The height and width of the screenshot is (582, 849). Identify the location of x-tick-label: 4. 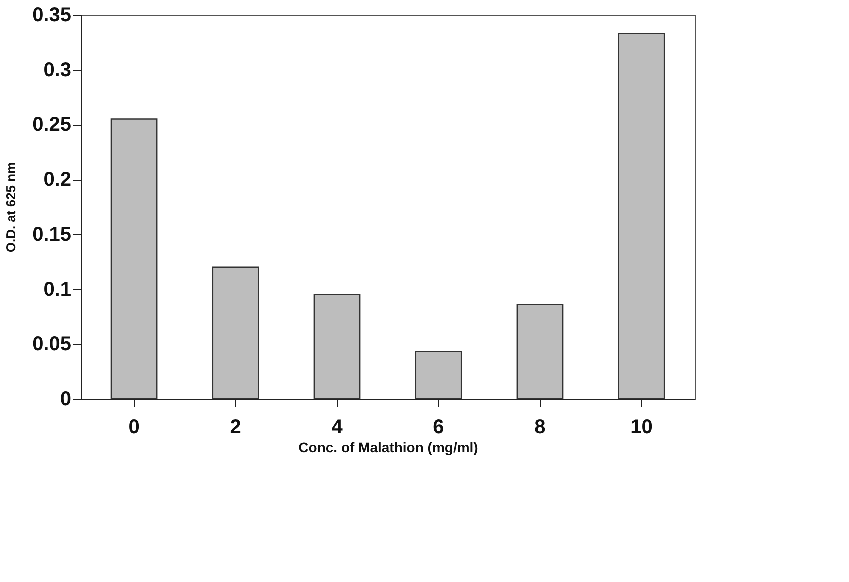
(338, 427).